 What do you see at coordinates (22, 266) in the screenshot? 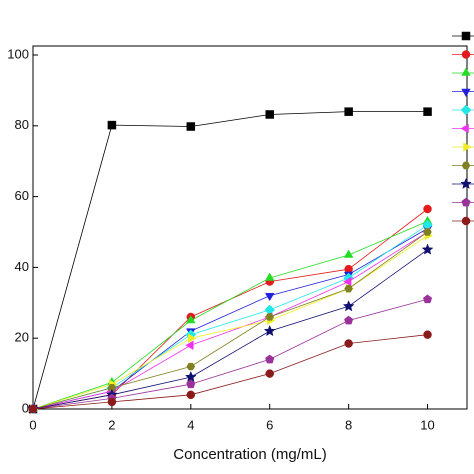
I see `y-tick-label: 40` at bounding box center [22, 266].